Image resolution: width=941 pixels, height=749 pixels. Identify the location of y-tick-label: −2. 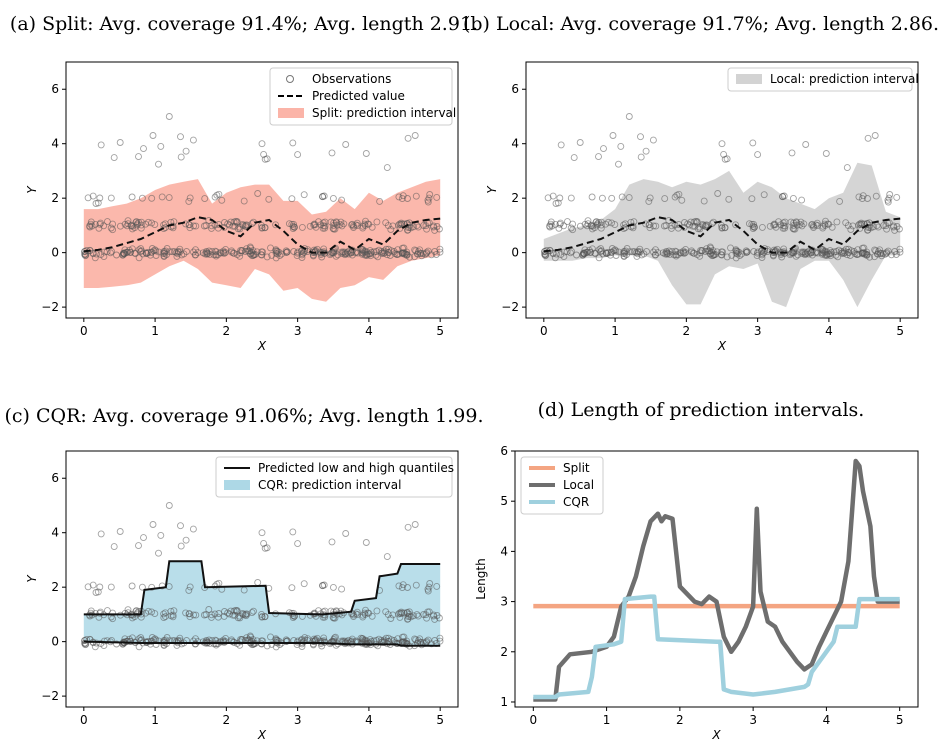
(50, 307).